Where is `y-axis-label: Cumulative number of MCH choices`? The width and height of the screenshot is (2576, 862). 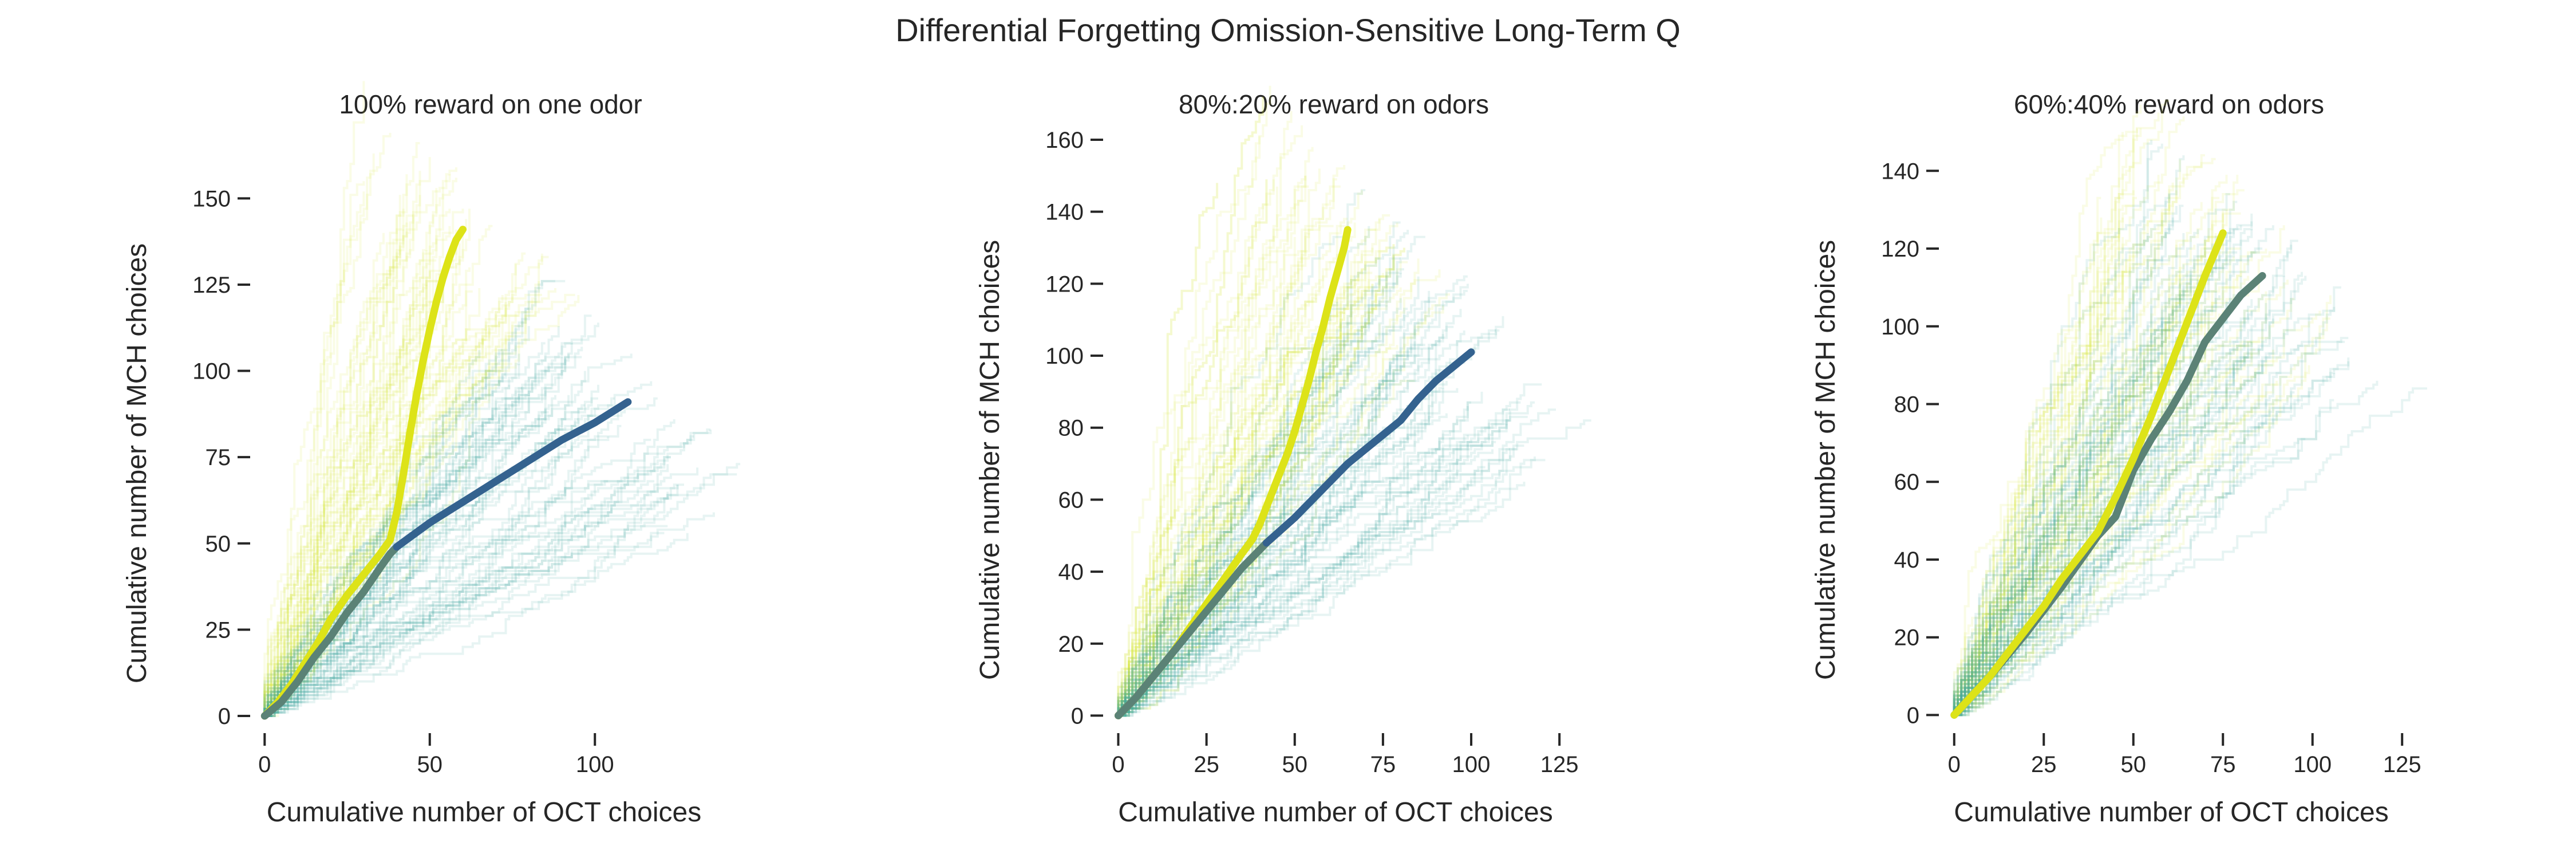
y-axis-label: Cumulative number of MCH choices is located at coordinates (137, 463).